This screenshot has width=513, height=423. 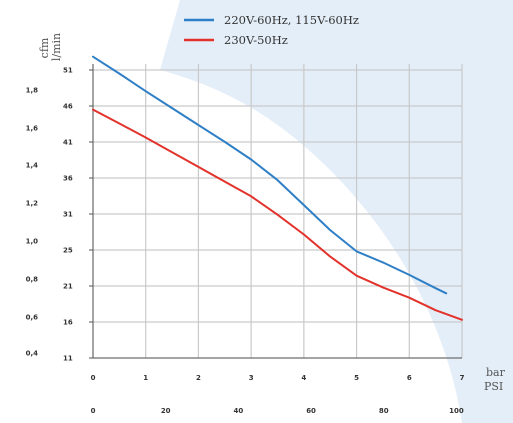 I want to click on legend-label-blue: 220V-60Hz, 115V-60Hz, so click(x=291, y=20).